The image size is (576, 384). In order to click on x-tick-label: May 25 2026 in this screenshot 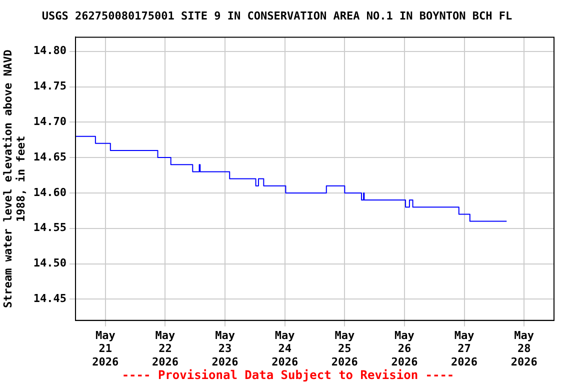, I will do `click(344, 348)`.